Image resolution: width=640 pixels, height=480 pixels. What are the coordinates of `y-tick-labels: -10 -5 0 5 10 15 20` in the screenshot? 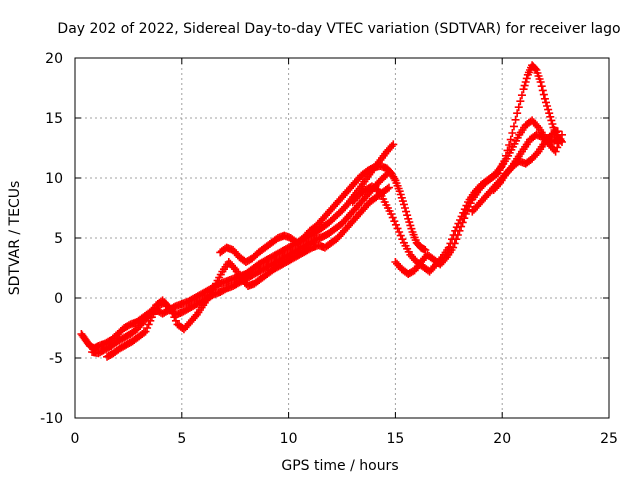 It's located at (51, 239).